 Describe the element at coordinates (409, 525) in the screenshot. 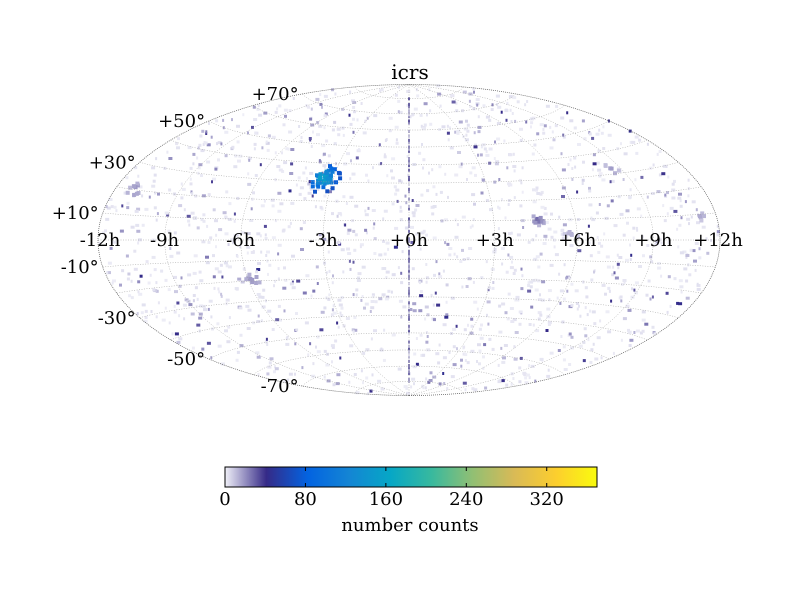

I see `colorbar-label: number counts` at that location.